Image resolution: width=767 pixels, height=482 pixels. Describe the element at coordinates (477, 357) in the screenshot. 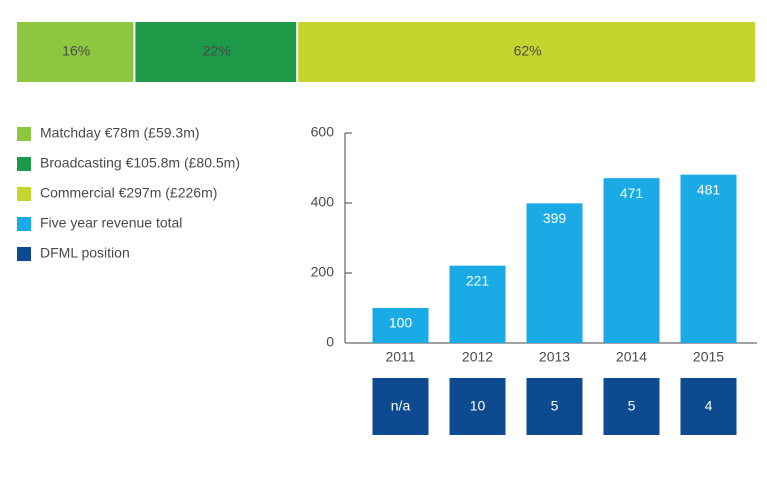

I see `x-tick-label: 2012` at that location.